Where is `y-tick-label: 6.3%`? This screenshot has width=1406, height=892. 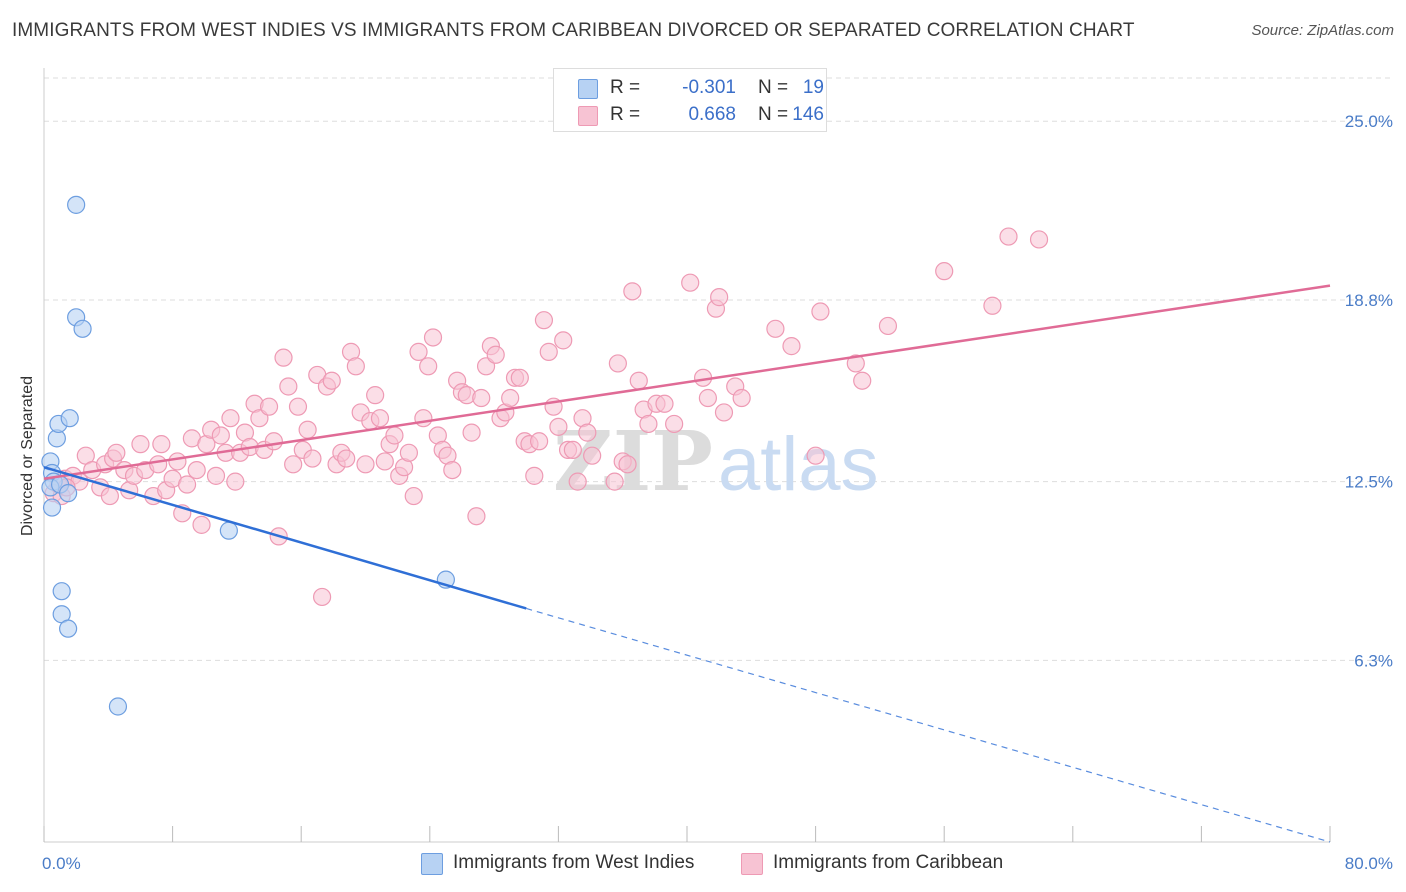 y-tick-label: 6.3% is located at coordinates (1373, 660).